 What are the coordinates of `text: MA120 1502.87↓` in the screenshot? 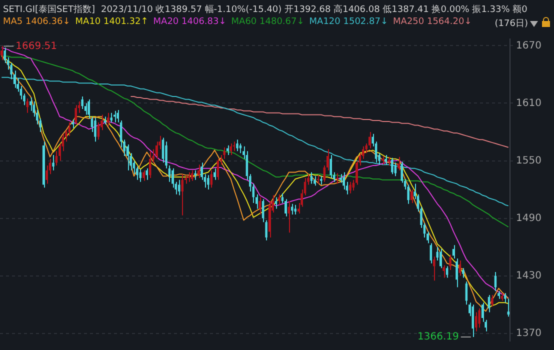 It's located at (348, 22).